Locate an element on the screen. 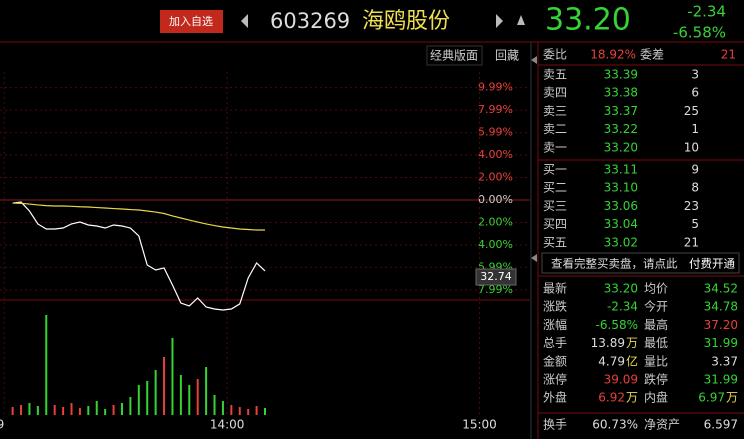  ratio-label: 委比 is located at coordinates (555, 55).